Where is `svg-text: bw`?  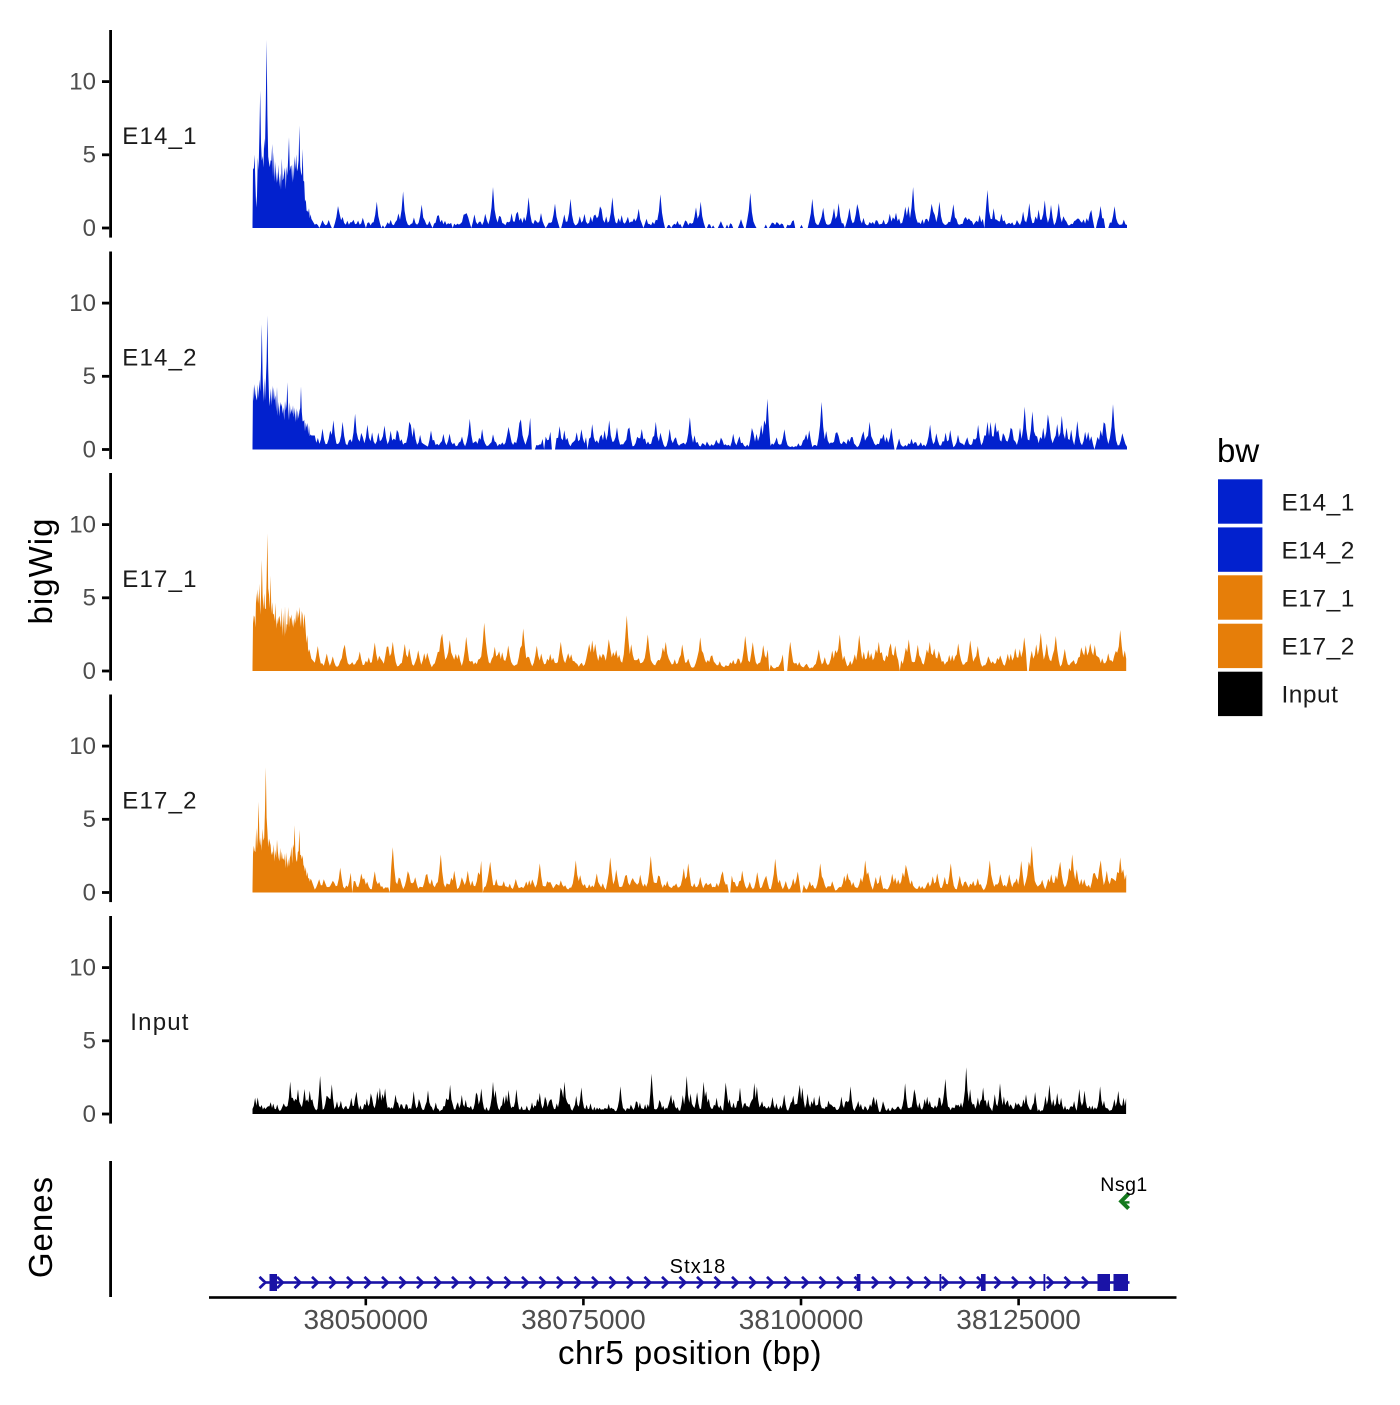 svg-text: bw is located at coordinates (1238, 450).